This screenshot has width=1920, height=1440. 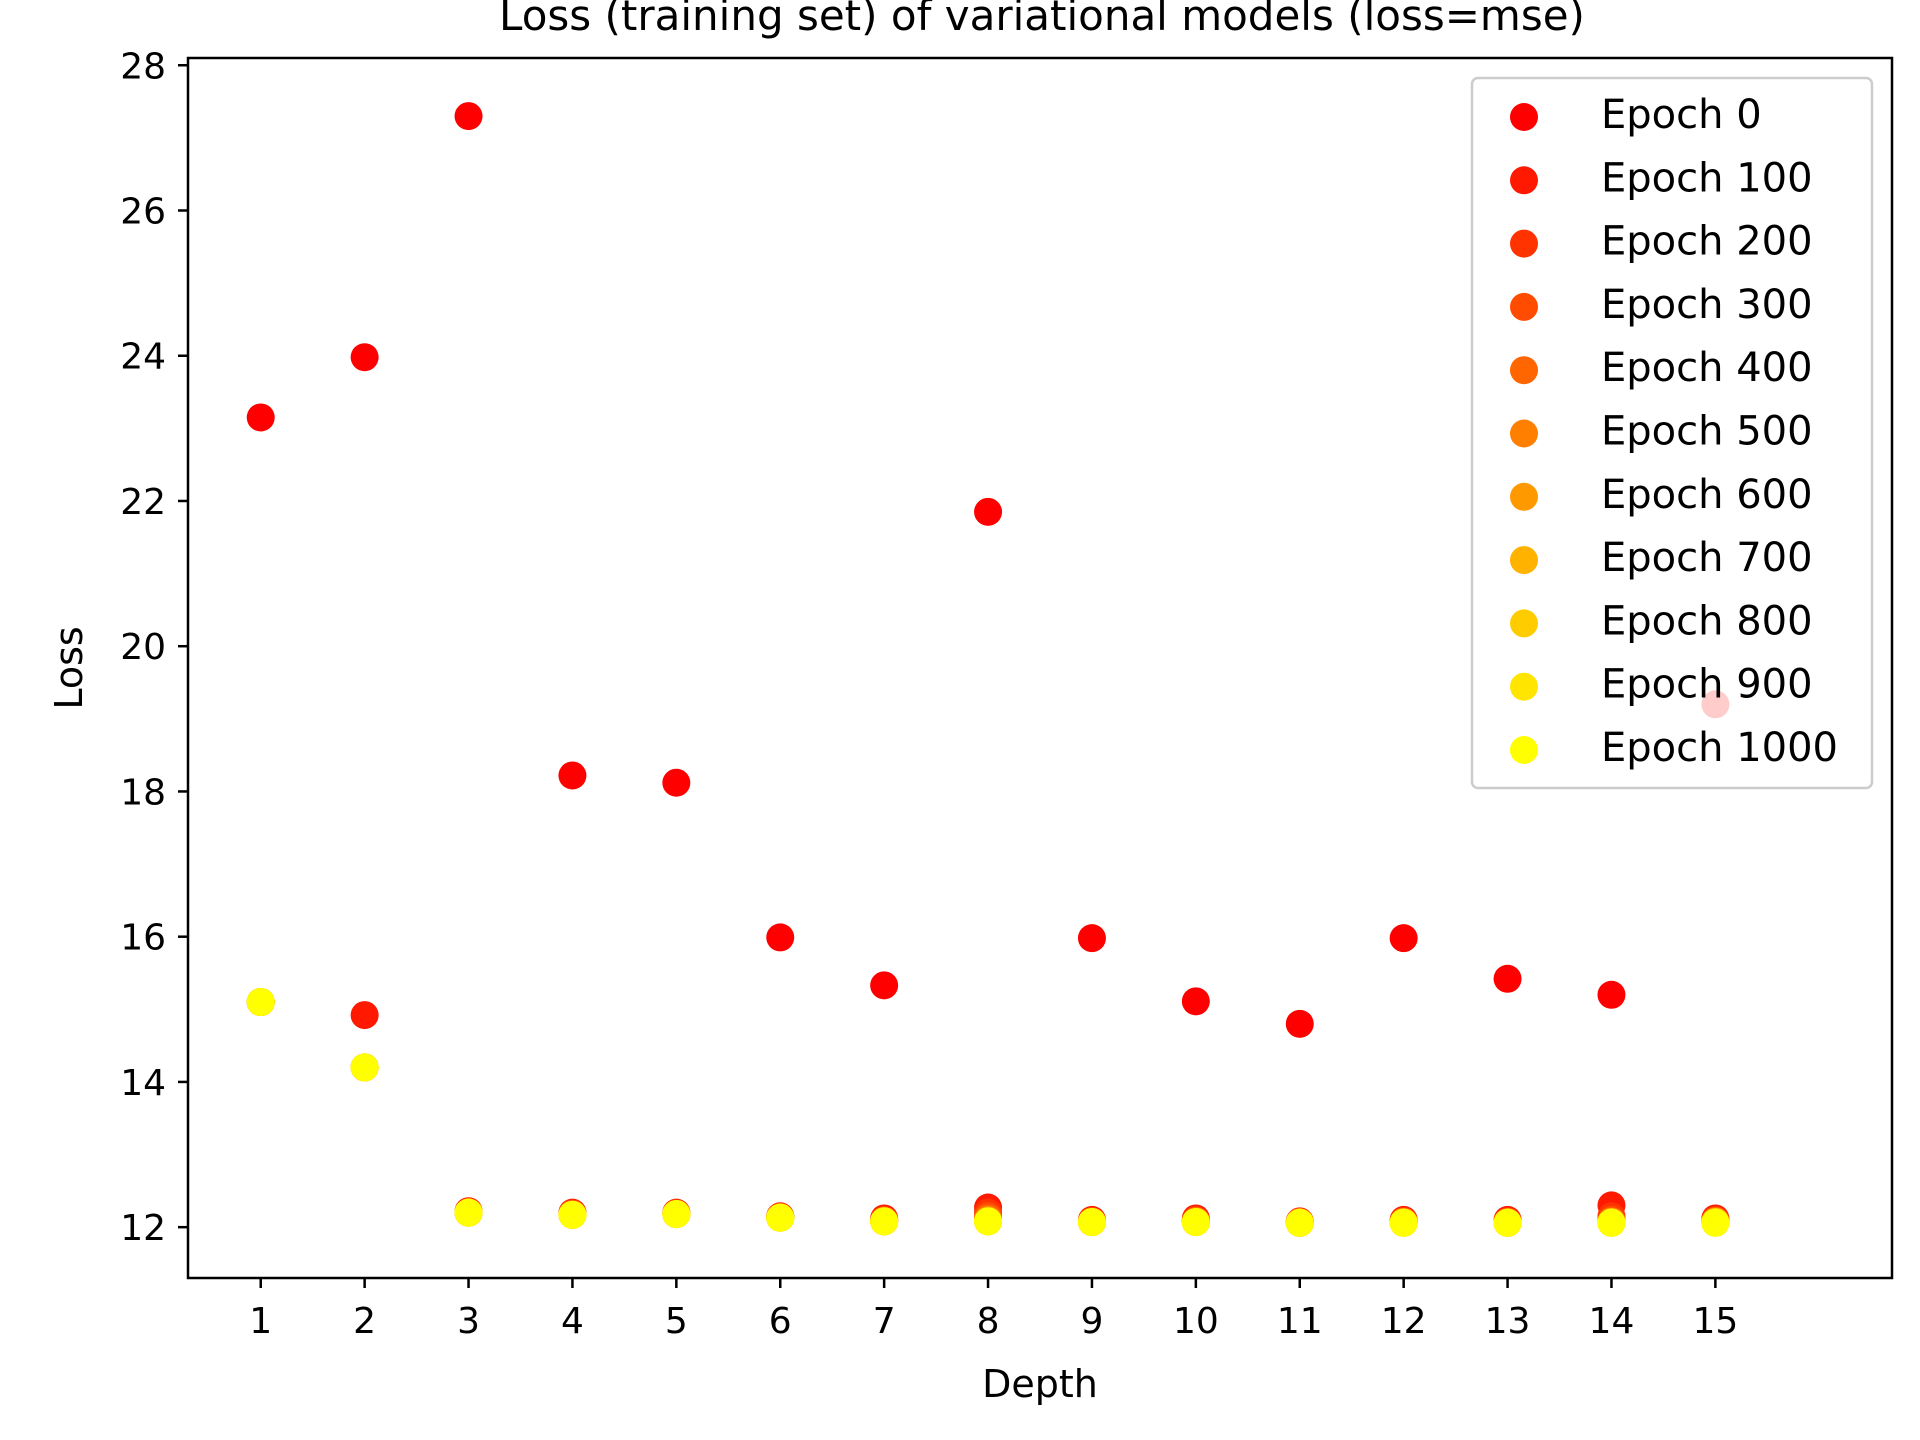 I want to click on legend-label: Epoch 800, so click(x=1707, y=621).